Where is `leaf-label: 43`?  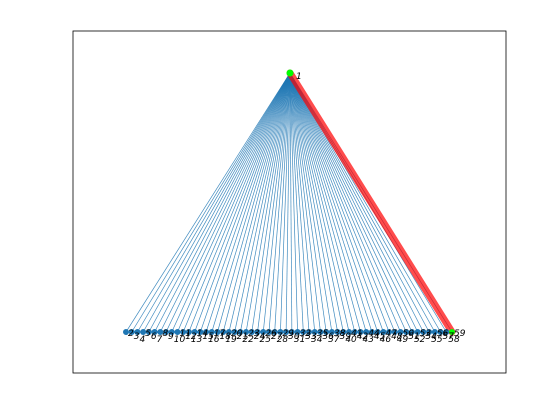
leaf-label: 43 is located at coordinates (368, 340).